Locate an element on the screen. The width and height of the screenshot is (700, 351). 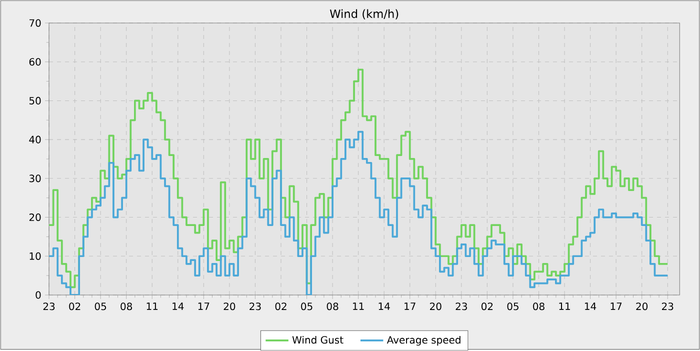
y-tick-label: 50 is located at coordinates (35, 101).